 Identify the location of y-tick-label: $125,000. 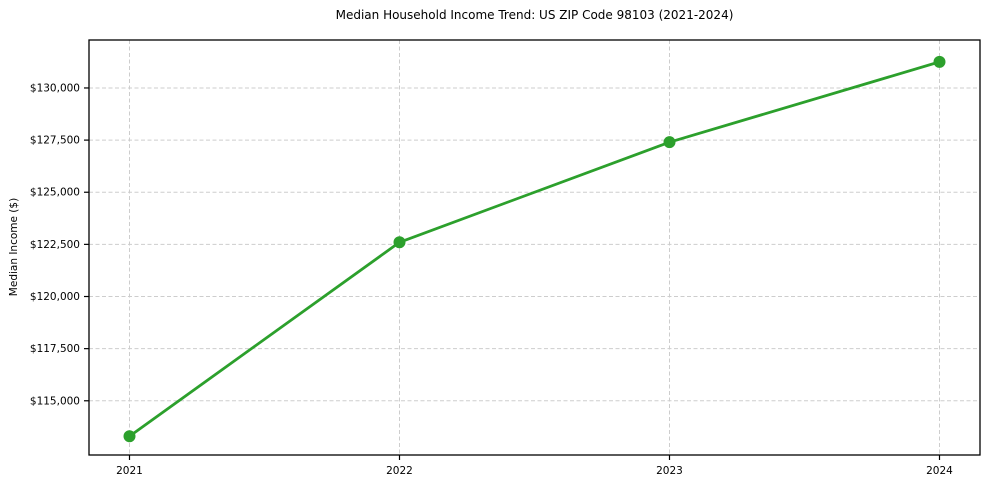
(55, 193).